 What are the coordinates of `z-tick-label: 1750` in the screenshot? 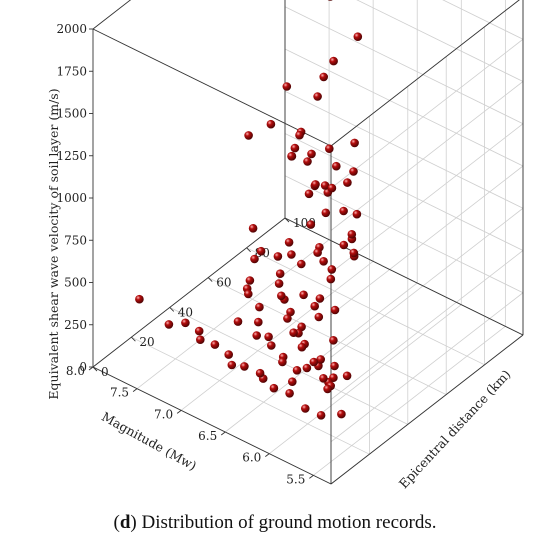 It's located at (71, 71).